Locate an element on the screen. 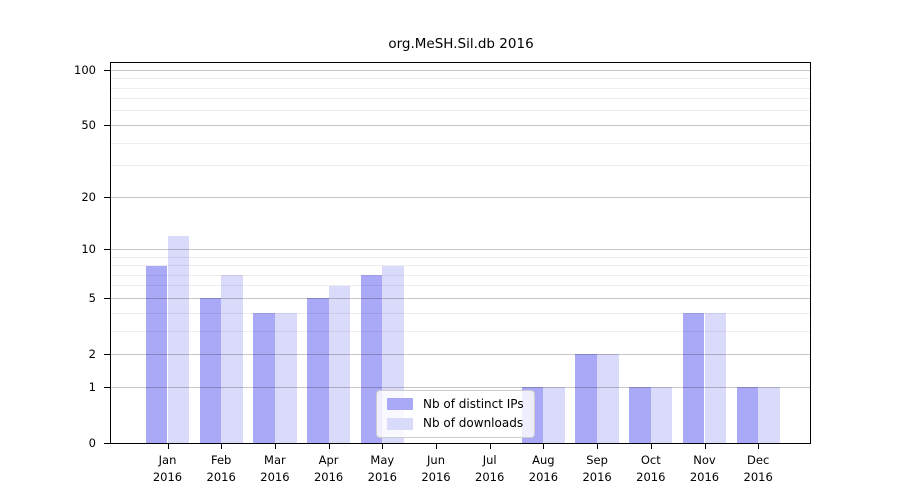 The height and width of the screenshot is (500, 900). x-tick-label-aug: Aug 2016 is located at coordinates (543, 468).